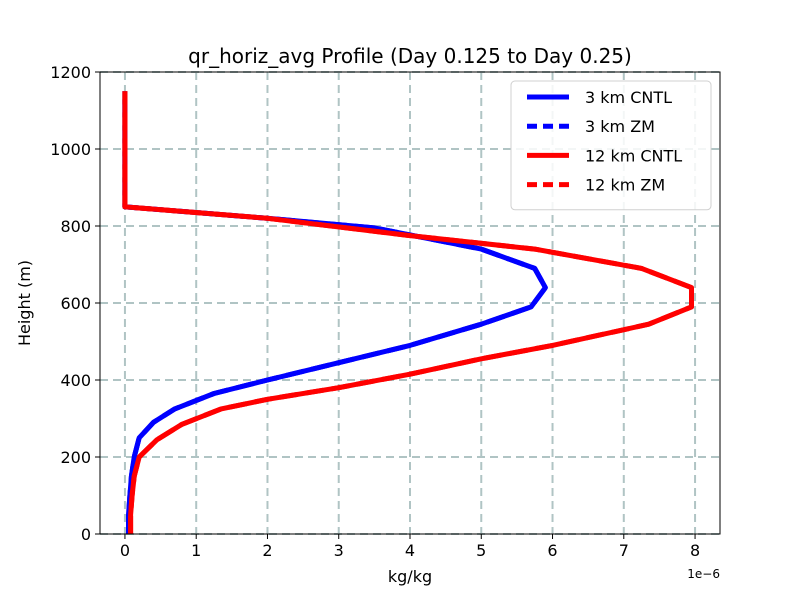 This screenshot has width=800, height=600. Describe the element at coordinates (481, 550) in the screenshot. I see `x-tick-label: 5` at that location.